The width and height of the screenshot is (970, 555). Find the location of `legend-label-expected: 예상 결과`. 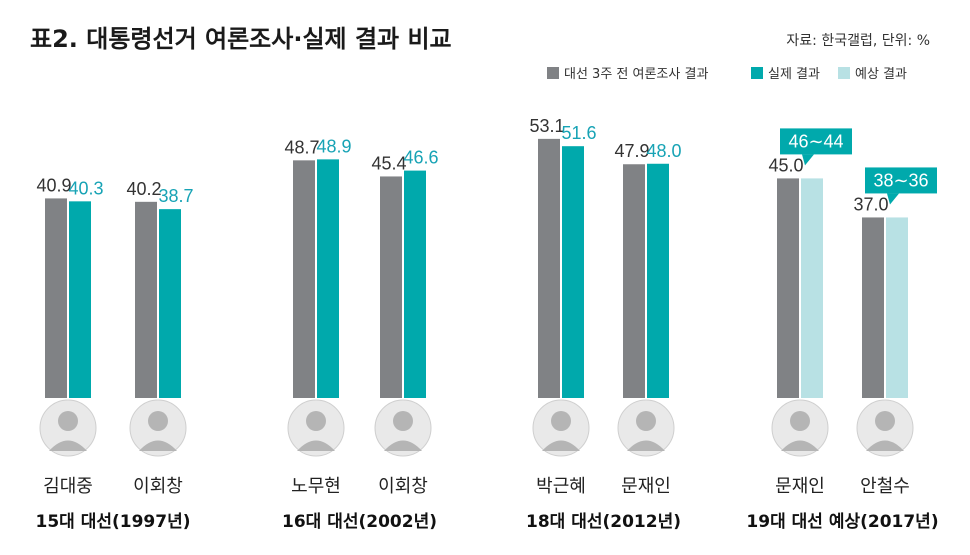

legend-label-expected: 예상 결과 is located at coordinates (881, 74).